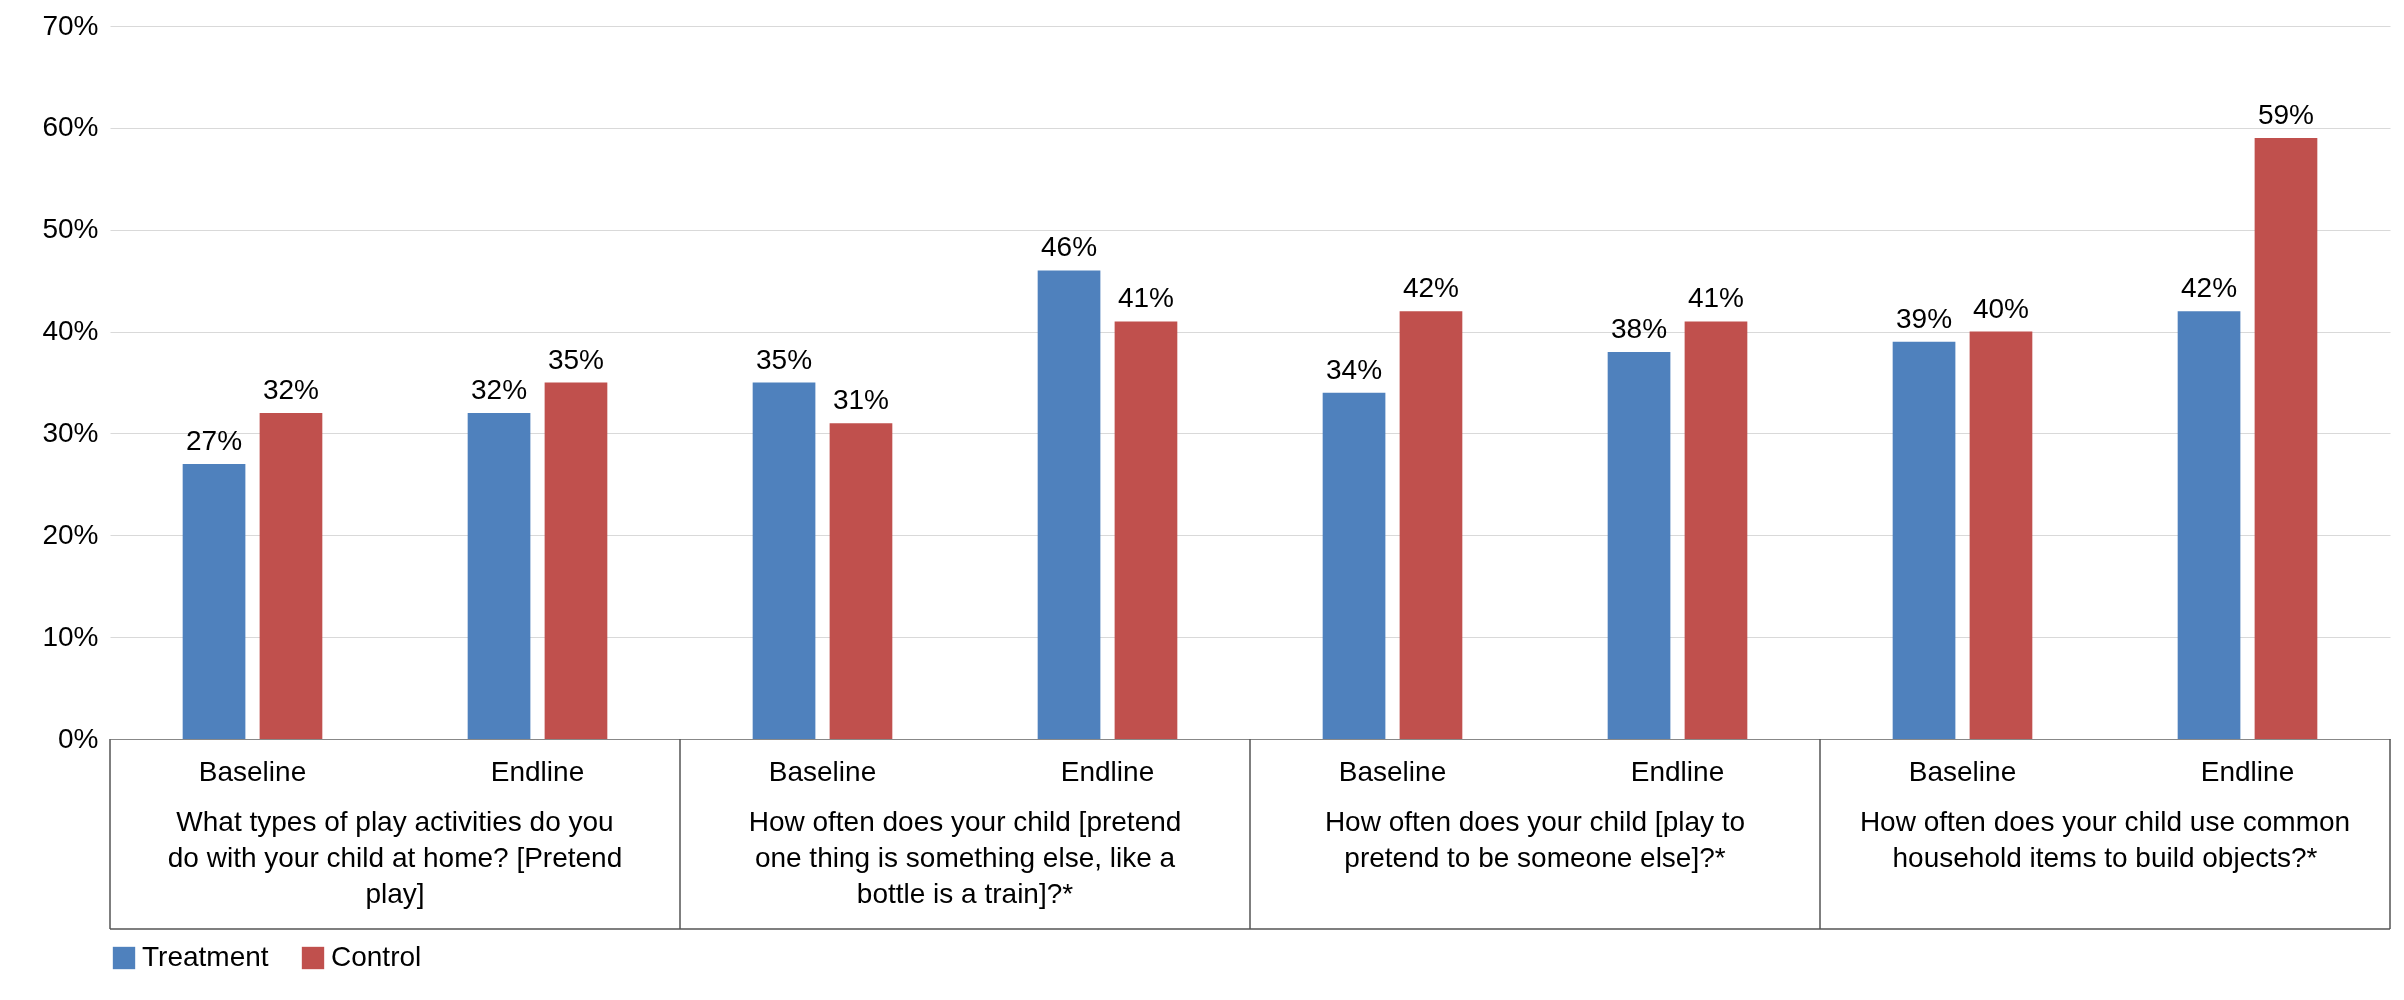 The height and width of the screenshot is (1000, 2404). I want to click on data-label: 39%, so click(1924, 318).